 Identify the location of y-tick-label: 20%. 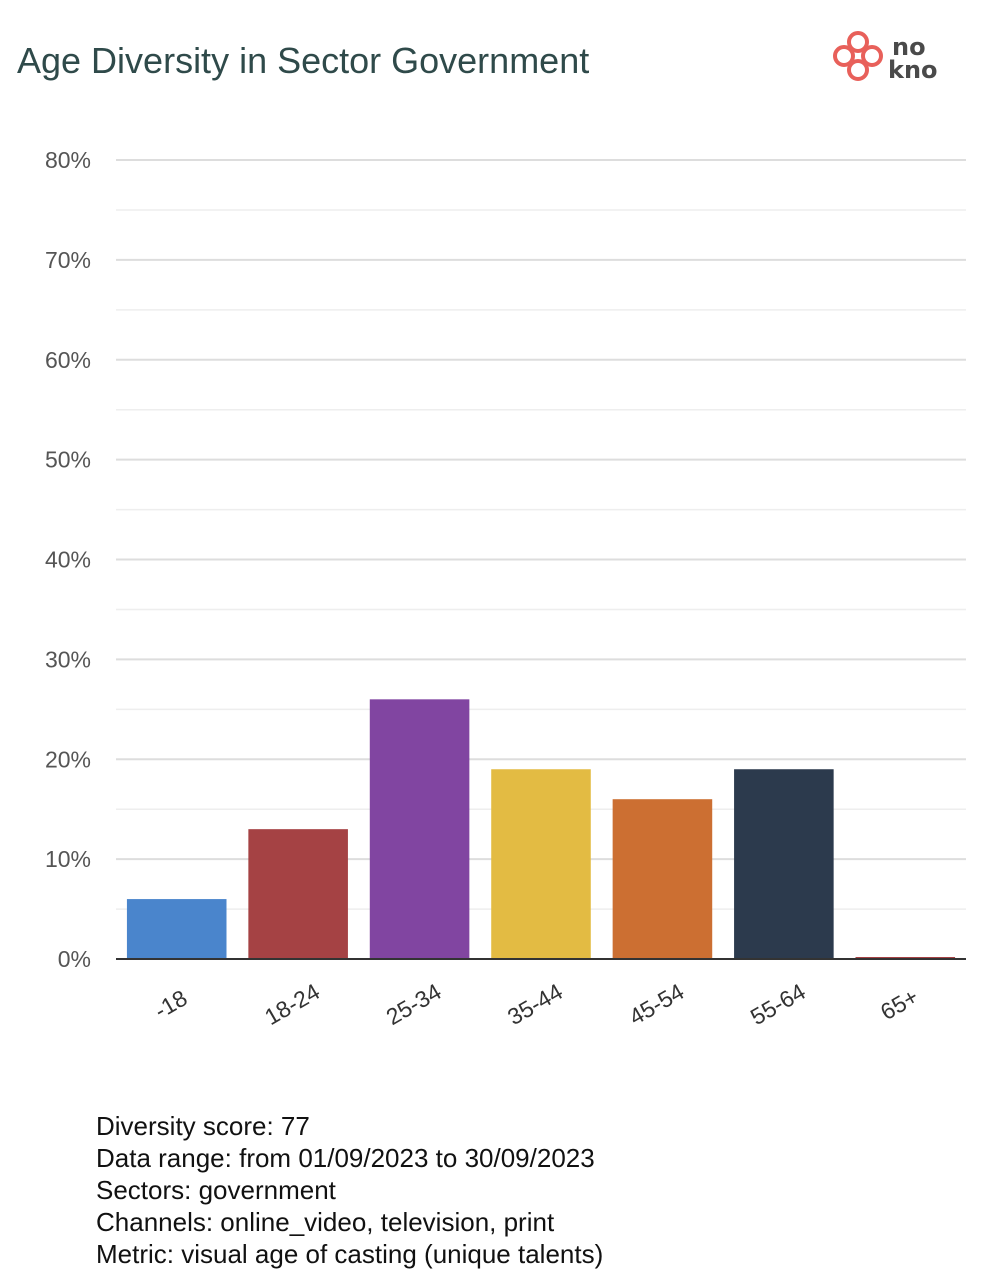
(68, 759).